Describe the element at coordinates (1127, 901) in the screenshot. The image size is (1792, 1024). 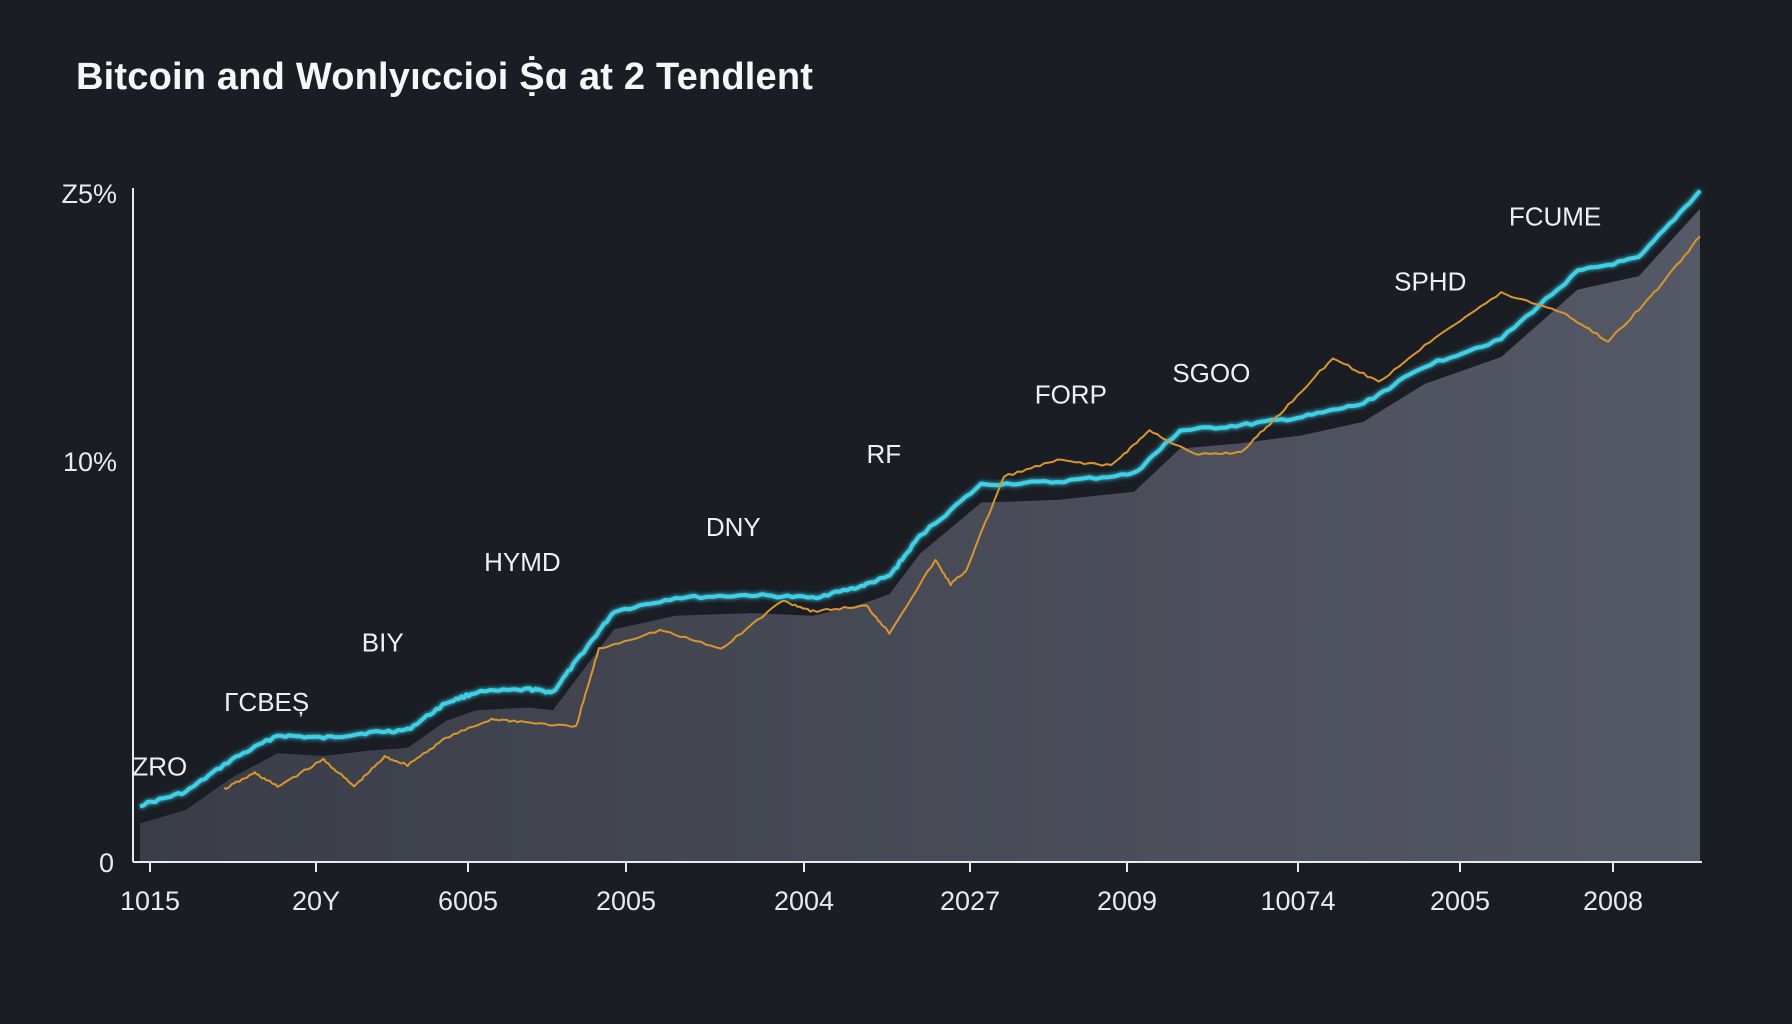
I see `x-tick-label: 2009` at that location.